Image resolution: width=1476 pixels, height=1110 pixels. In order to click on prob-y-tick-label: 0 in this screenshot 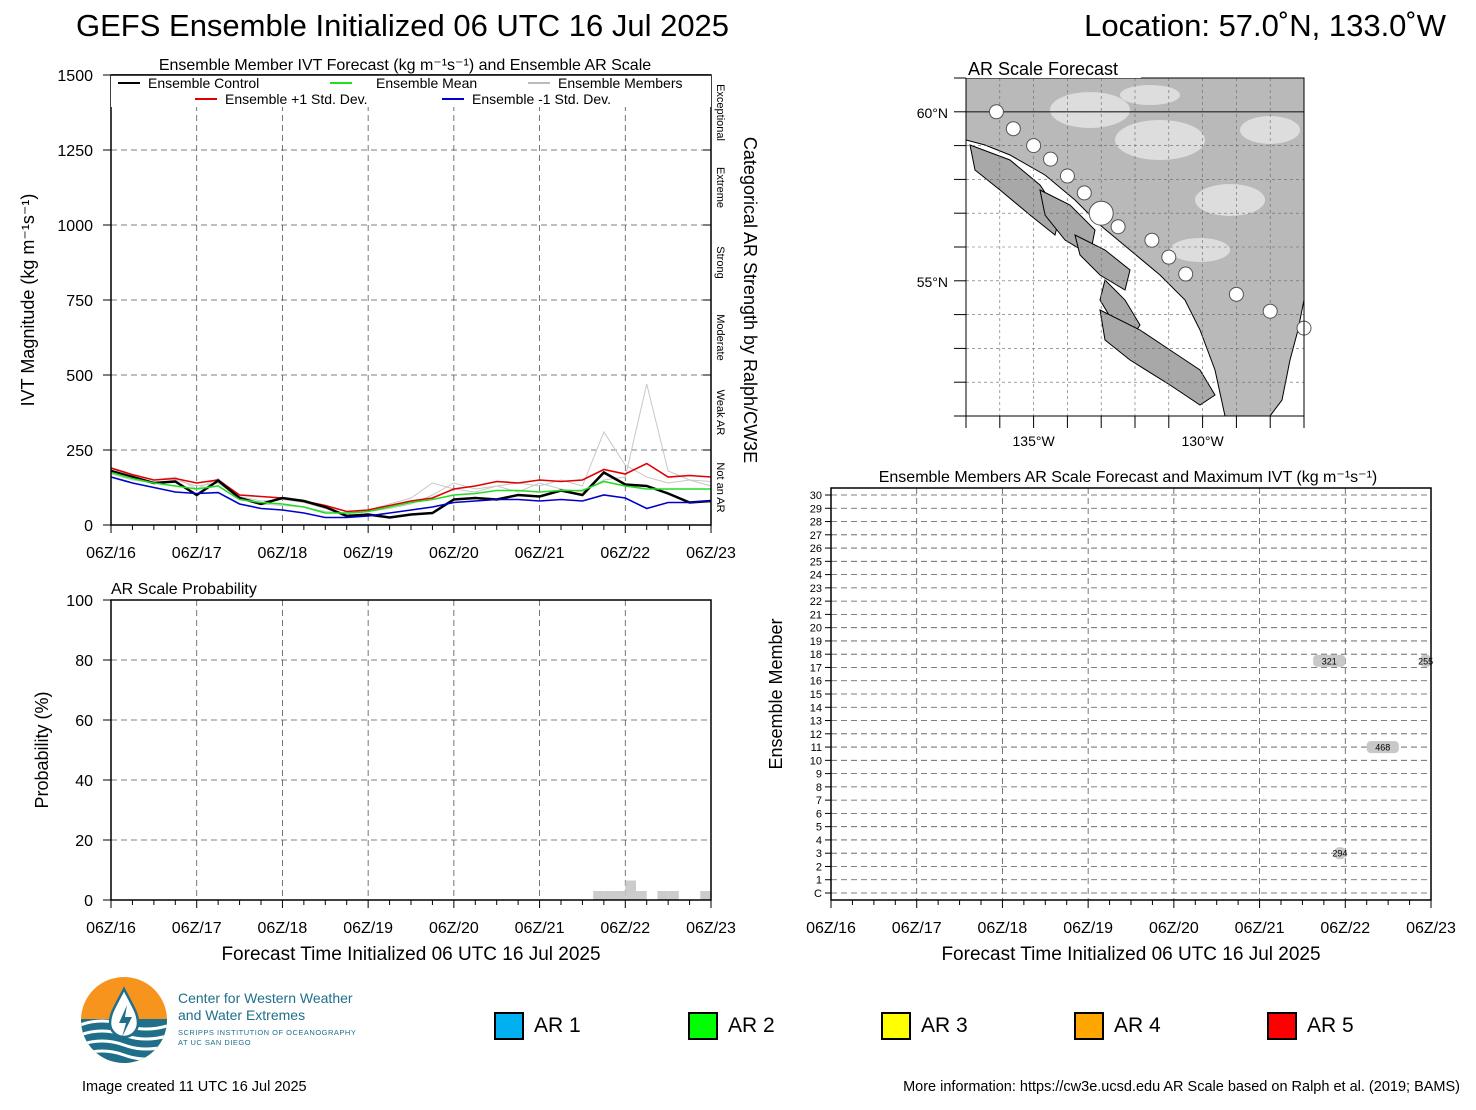, I will do `click(88, 901)`.